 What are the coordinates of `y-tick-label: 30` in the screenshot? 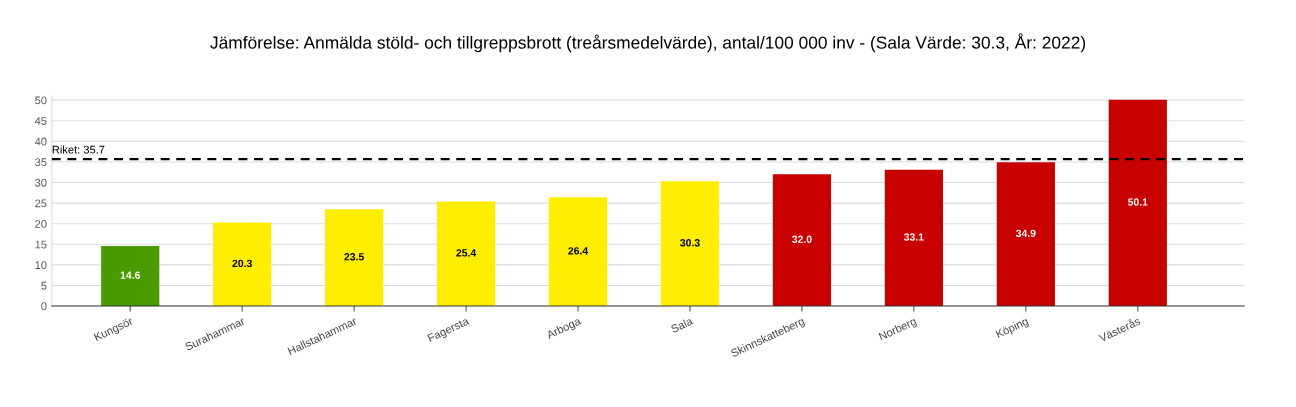 It's located at (41, 182).